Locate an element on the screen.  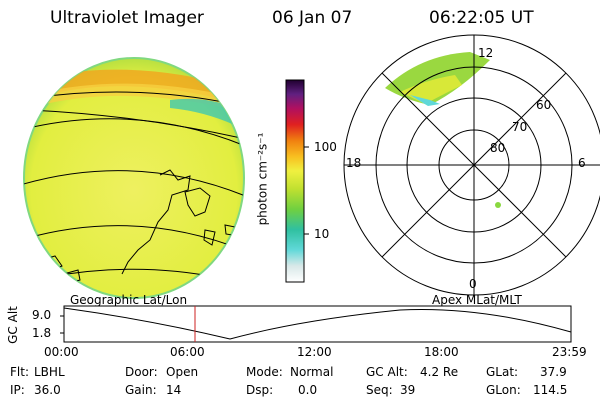
mlt-label-12: 12 is located at coordinates (486, 53).